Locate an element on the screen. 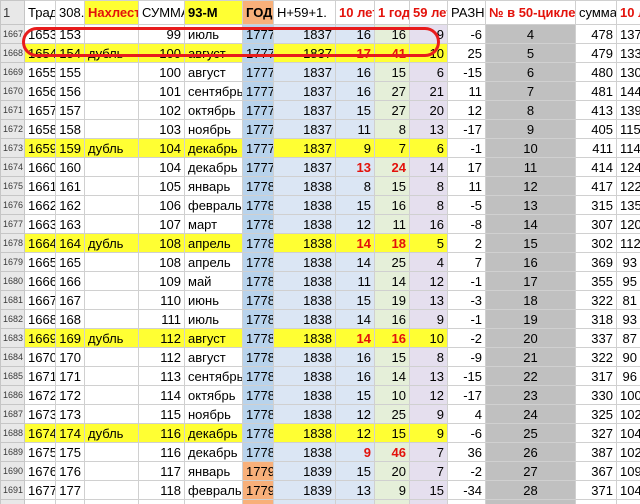 The width and height of the screenshot is (640, 504). cell-summa-2: 317 is located at coordinates (596, 376).